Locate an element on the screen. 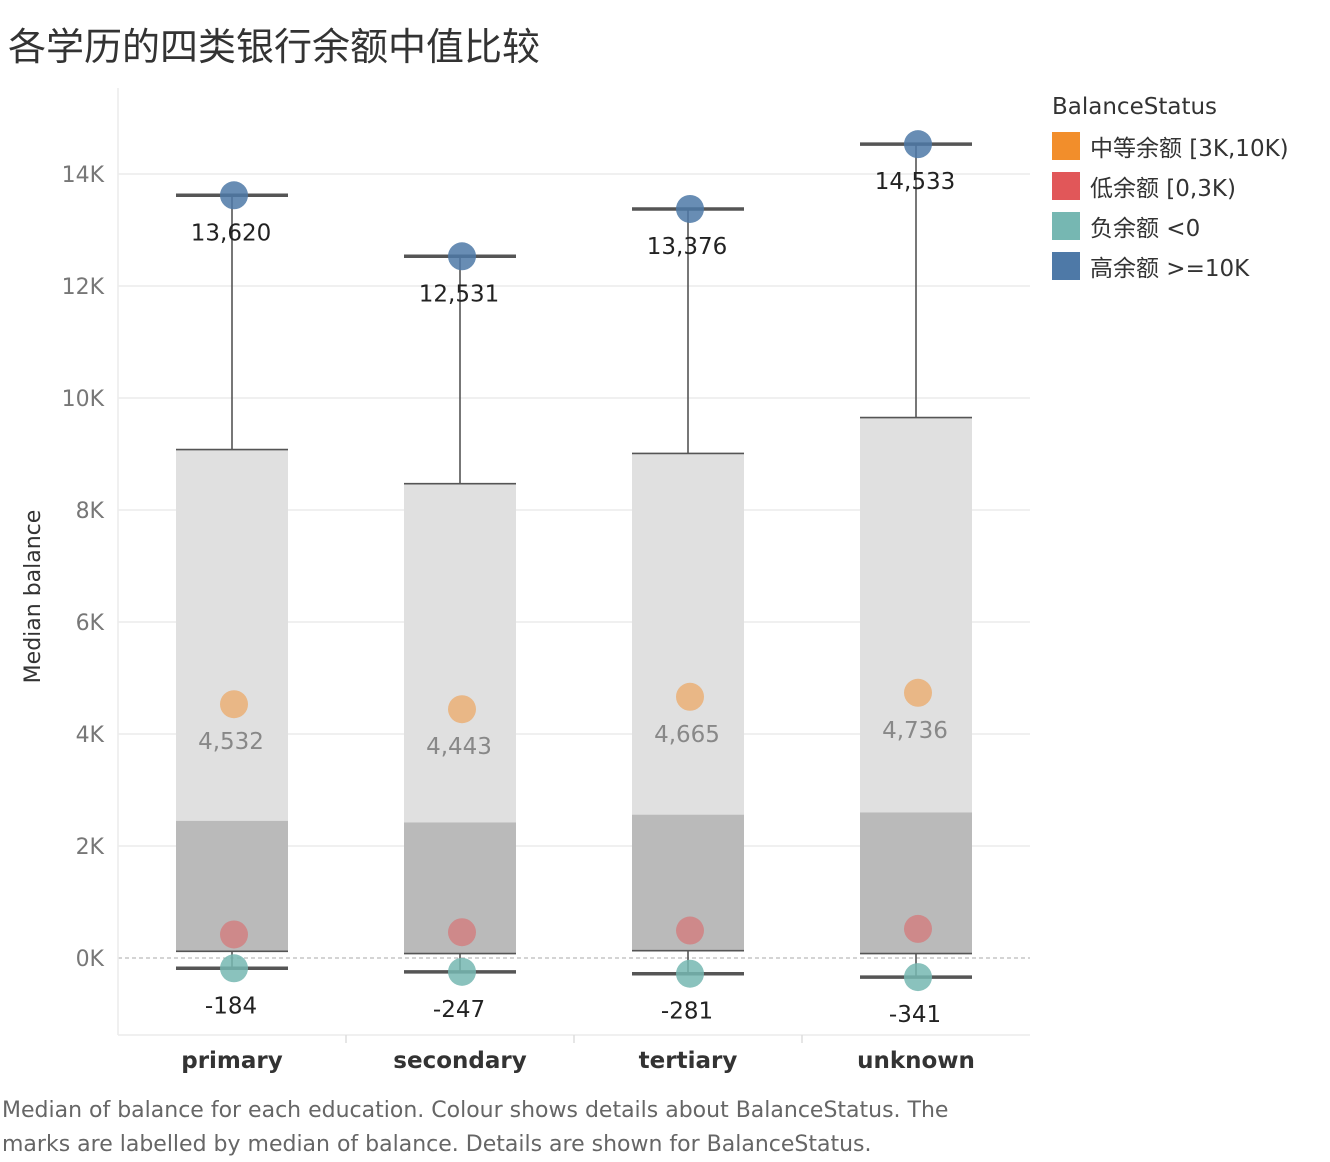 Image resolution: width=1330 pixels, height=1162 pixels. data-label: 13,620 is located at coordinates (231, 233).